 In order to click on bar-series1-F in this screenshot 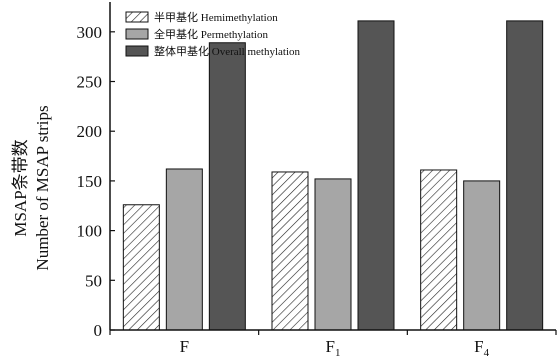, I will do `click(141, 267)`.